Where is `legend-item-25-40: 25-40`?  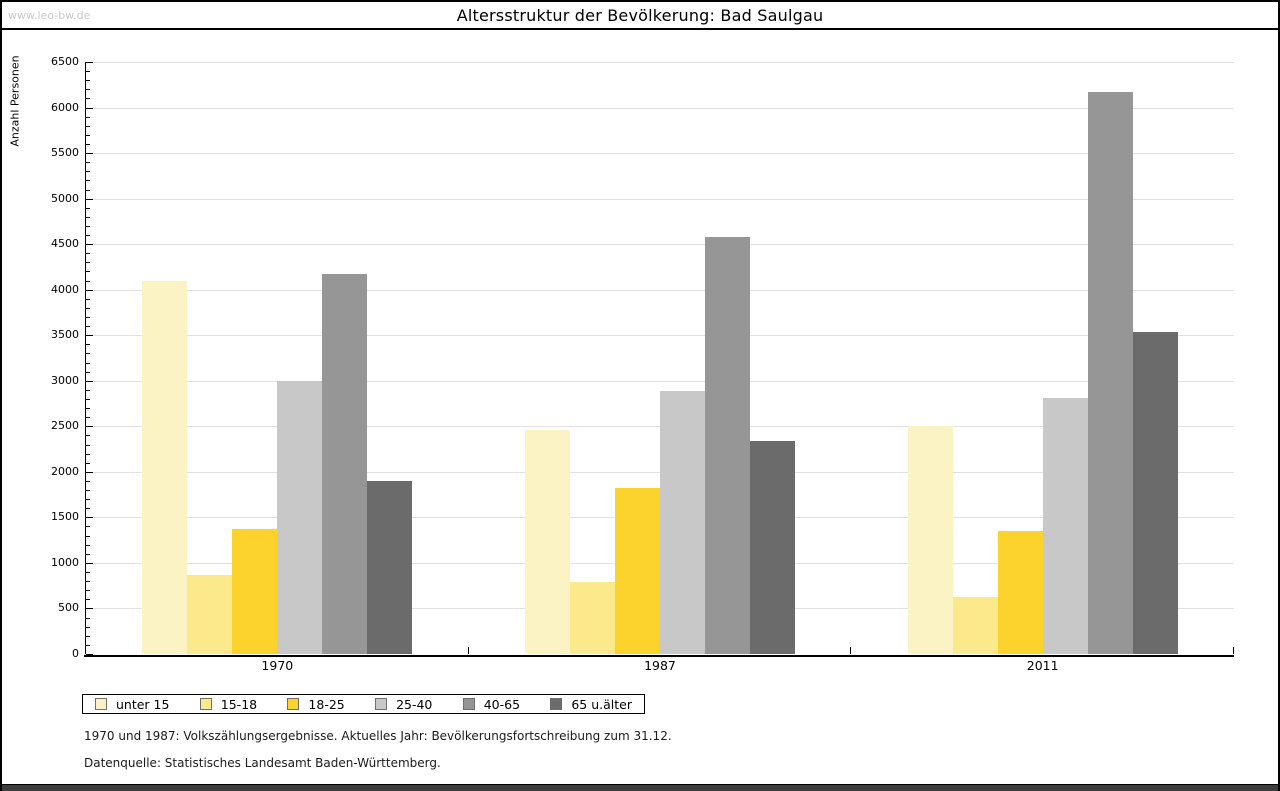 legend-item-25-40: 25-40 is located at coordinates (403, 704).